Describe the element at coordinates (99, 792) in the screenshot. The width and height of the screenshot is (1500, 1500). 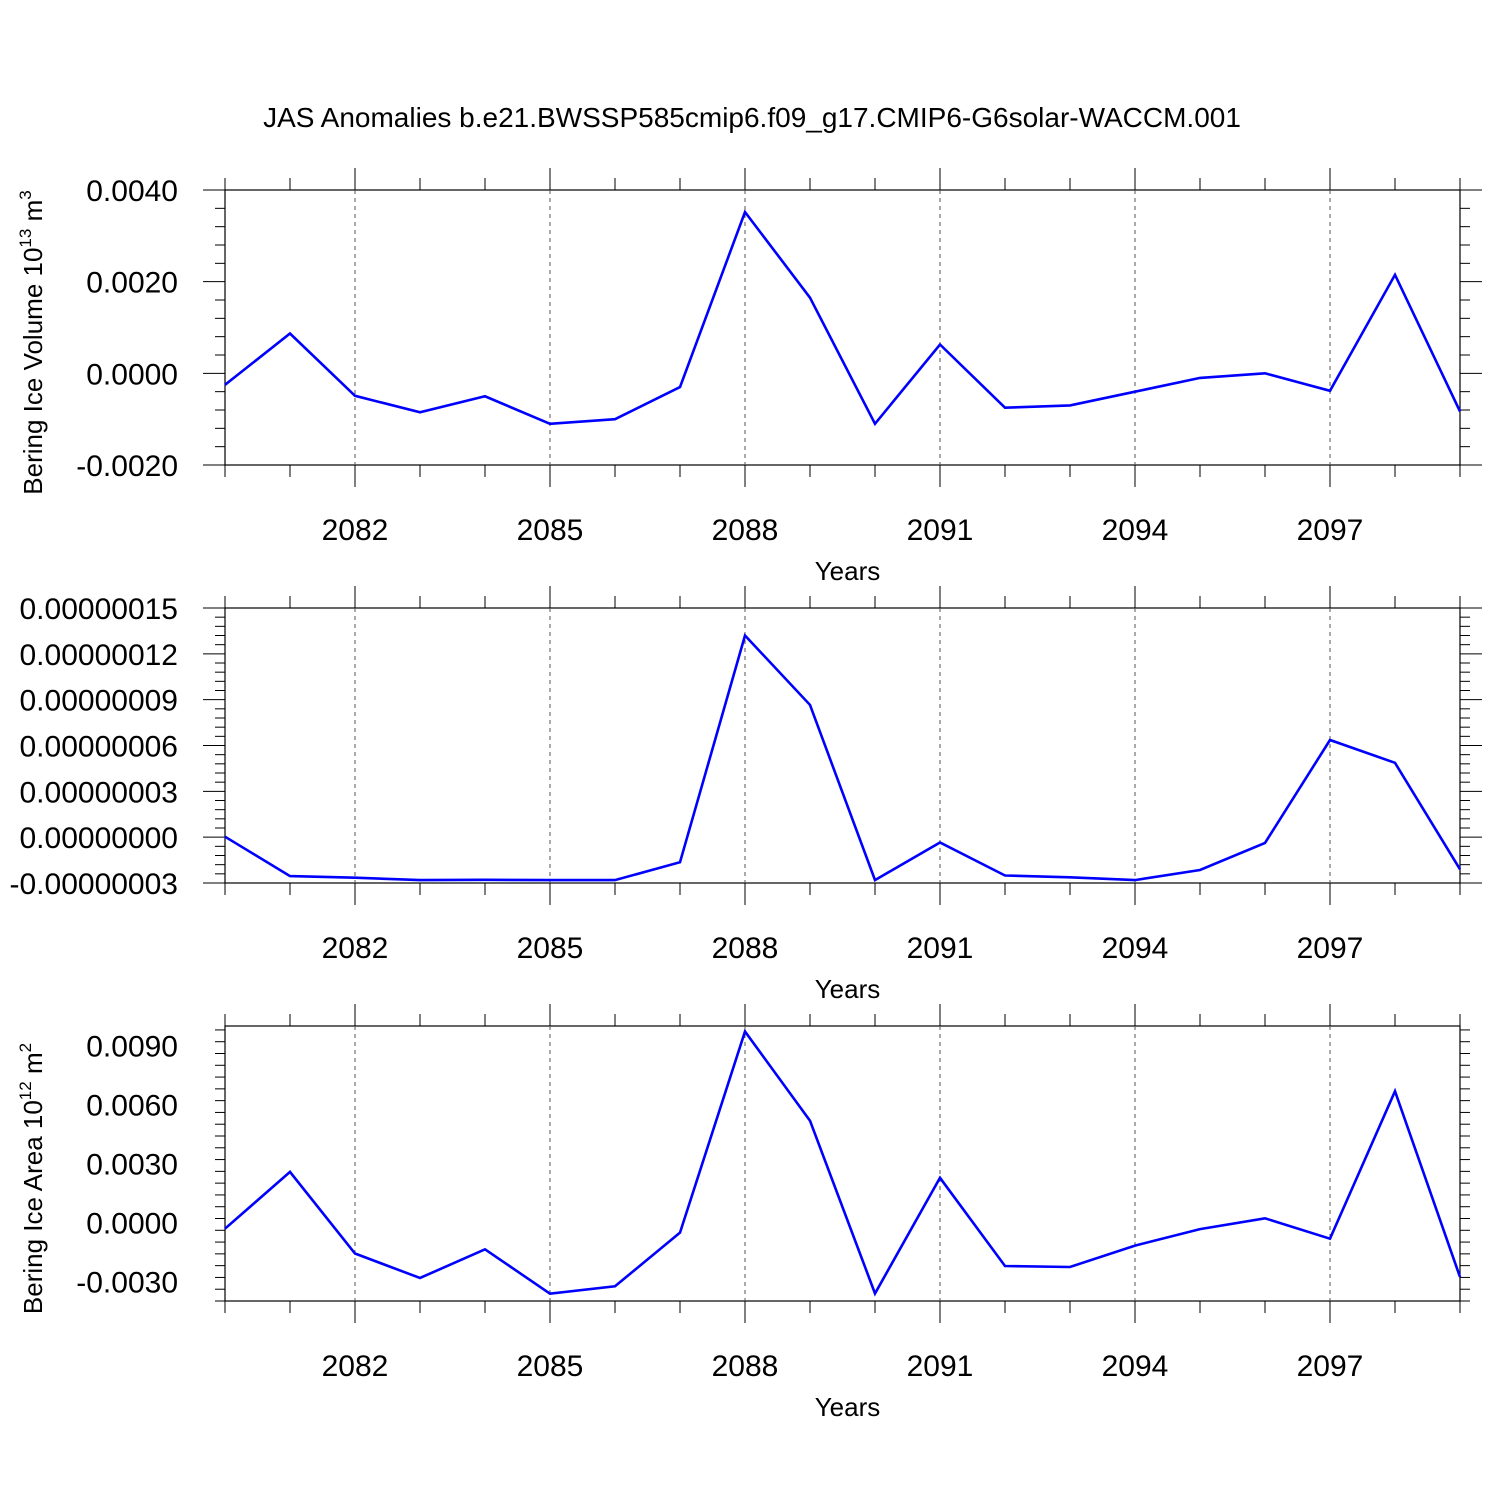
I see `y-tick-label: 0.00000003` at that location.